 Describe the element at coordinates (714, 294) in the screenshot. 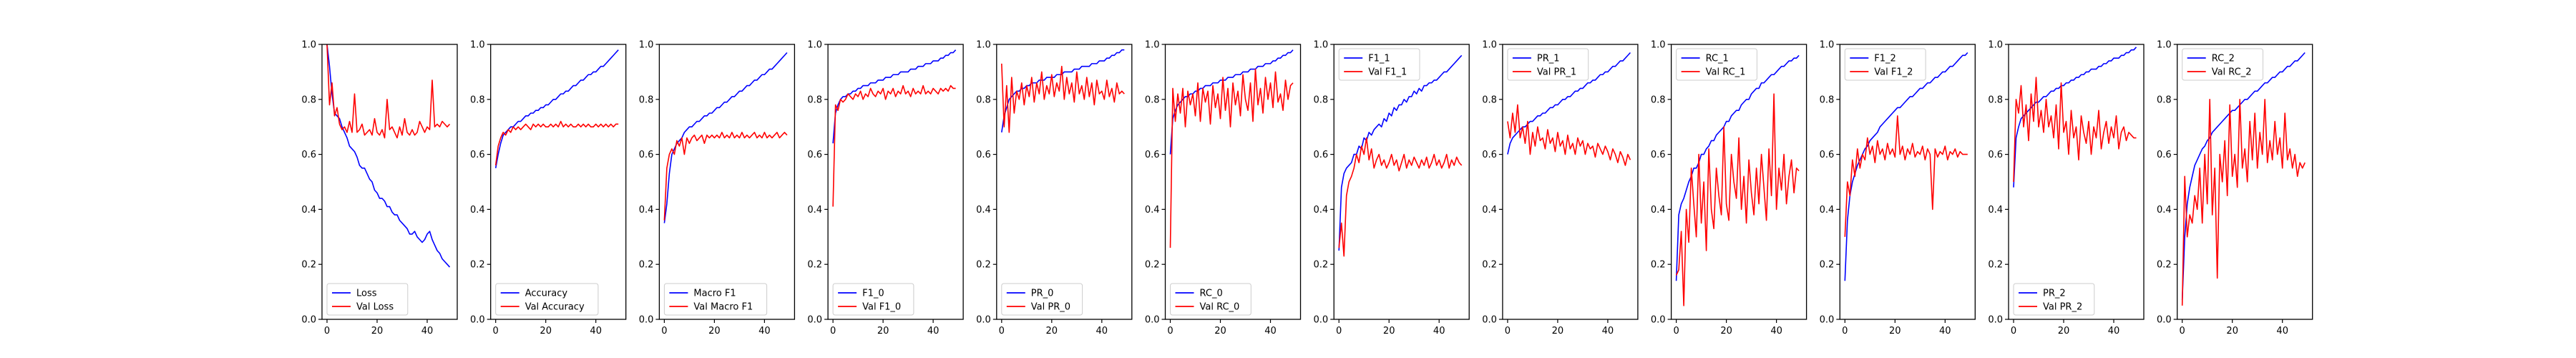

I see `legend-label: Macro F1` at that location.